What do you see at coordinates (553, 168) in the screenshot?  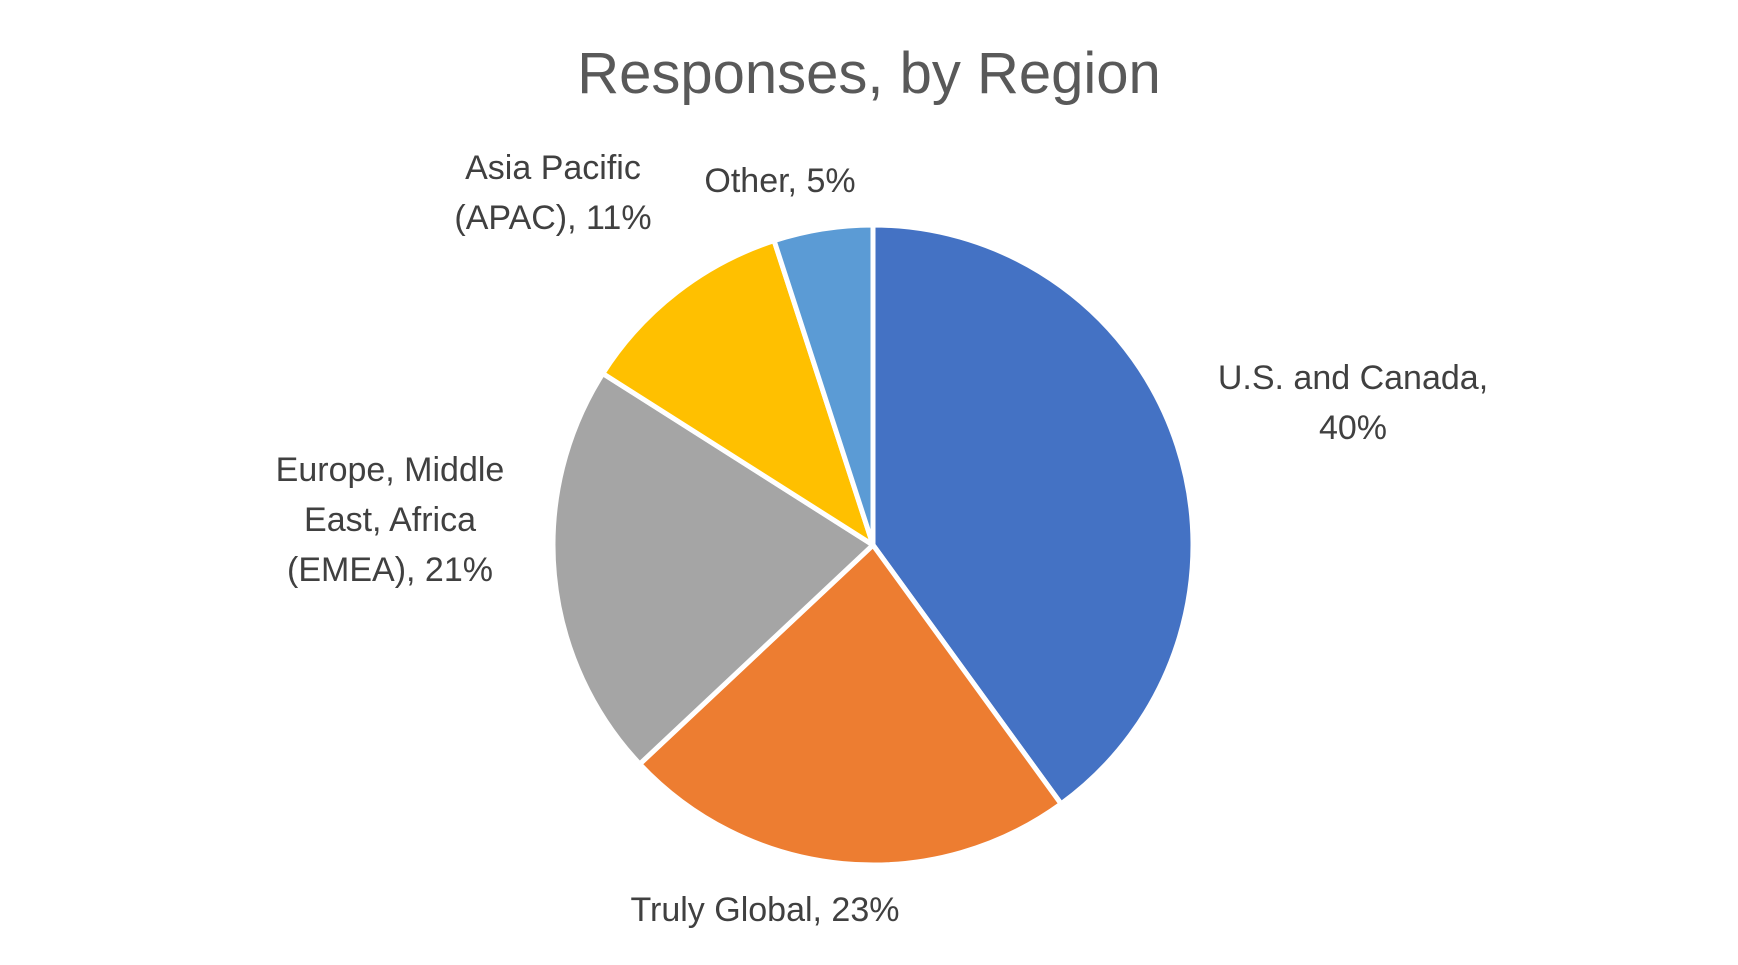 I see `slice-label-line: Asia Pacific` at bounding box center [553, 168].